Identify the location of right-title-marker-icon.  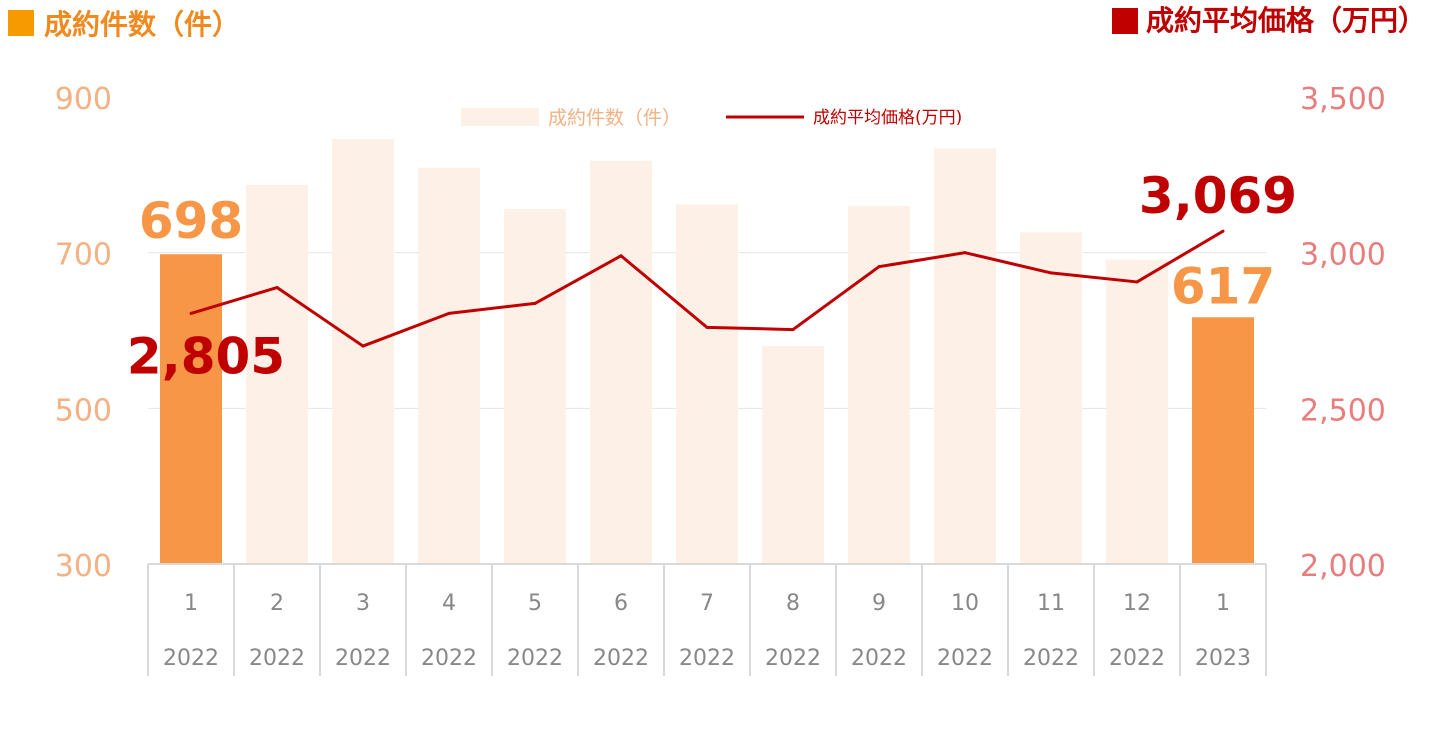
(1125, 21).